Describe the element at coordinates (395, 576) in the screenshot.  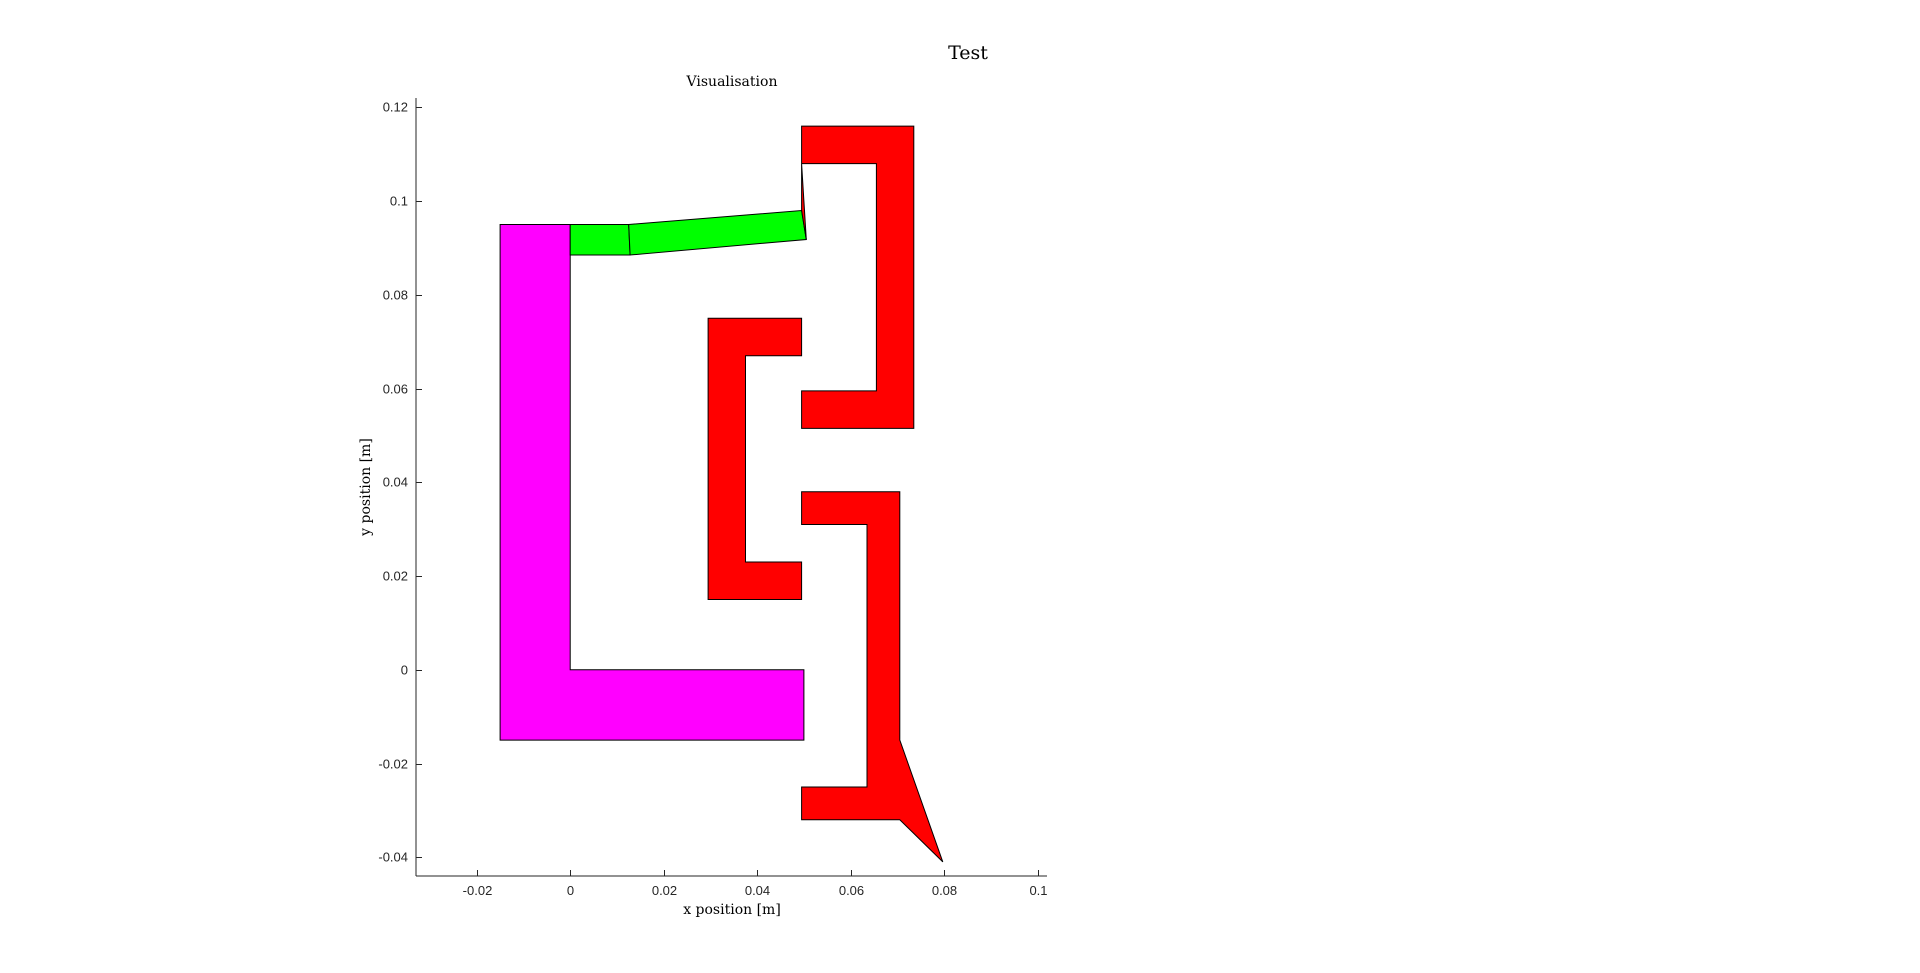
I see `y-tick-label: 0.02` at that location.